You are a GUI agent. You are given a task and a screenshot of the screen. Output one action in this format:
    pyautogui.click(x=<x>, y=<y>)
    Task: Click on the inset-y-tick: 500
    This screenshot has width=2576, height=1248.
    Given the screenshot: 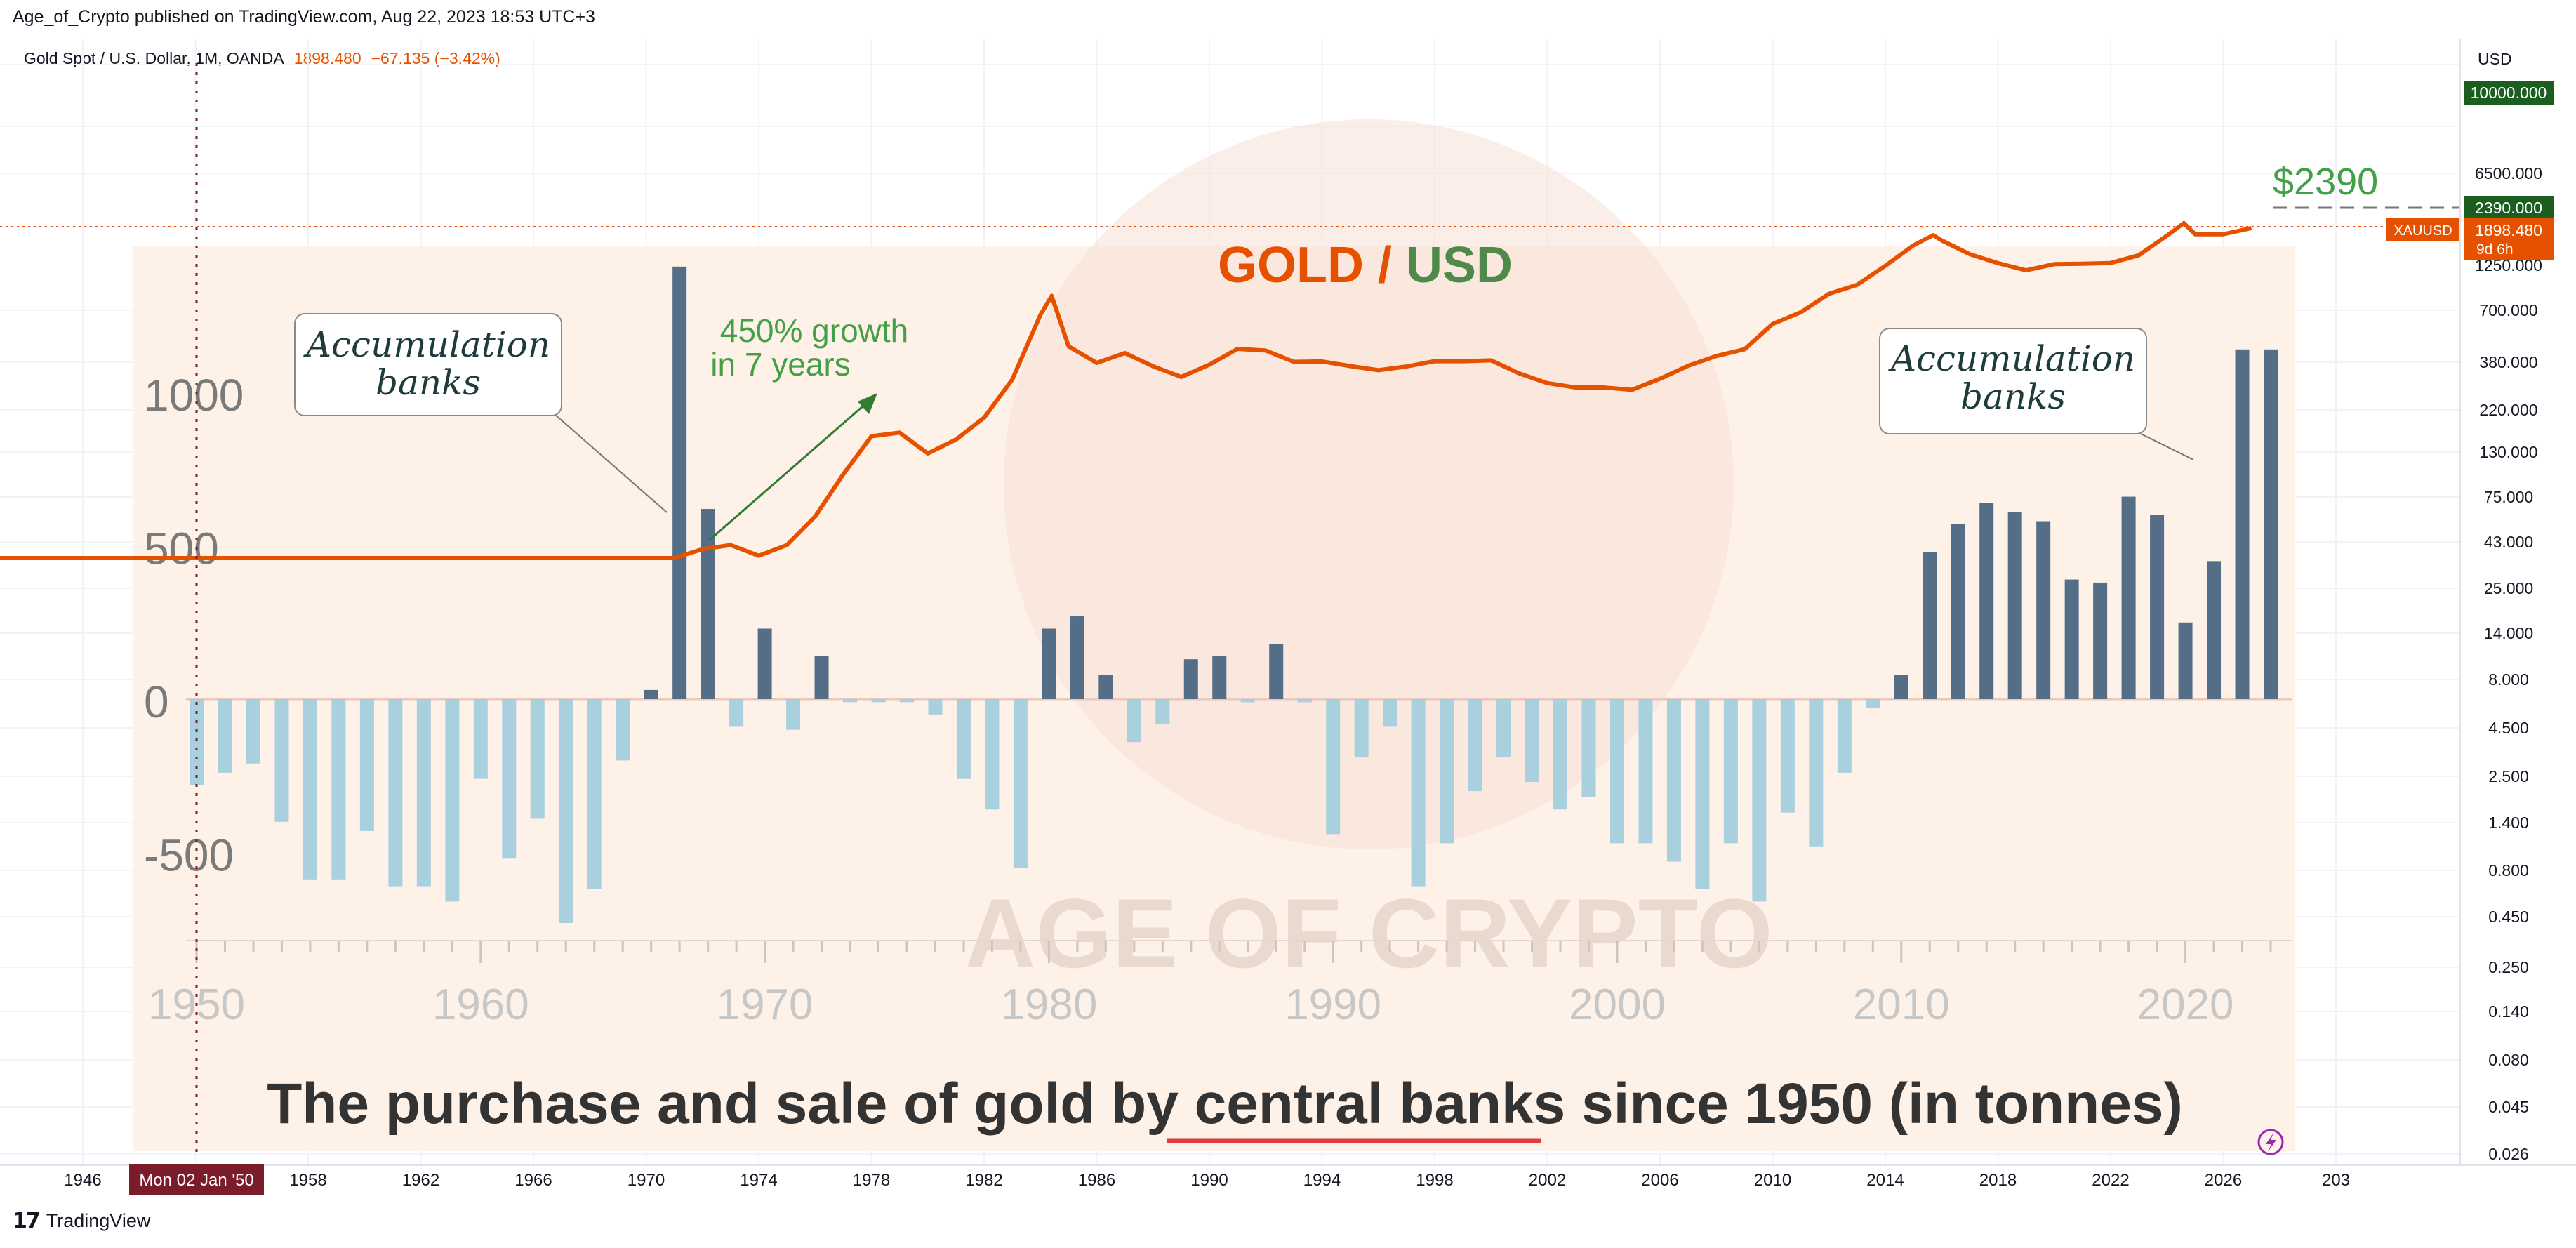 What is the action you would take?
    pyautogui.click(x=181, y=549)
    